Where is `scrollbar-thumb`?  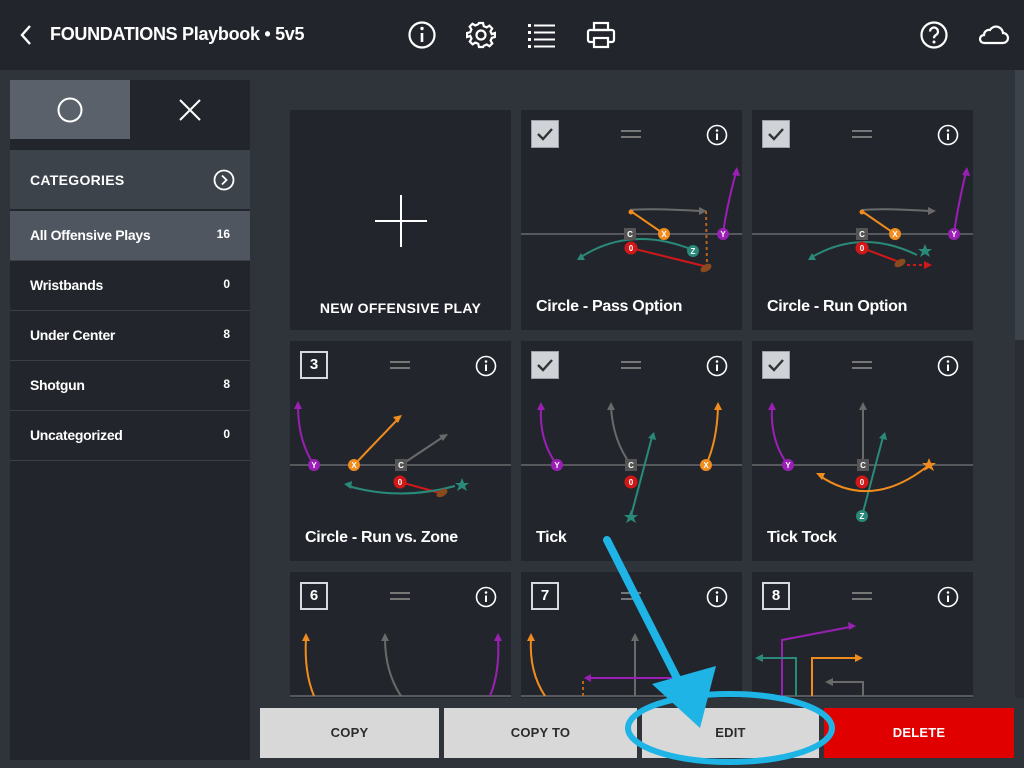 scrollbar-thumb is located at coordinates (1019, 205).